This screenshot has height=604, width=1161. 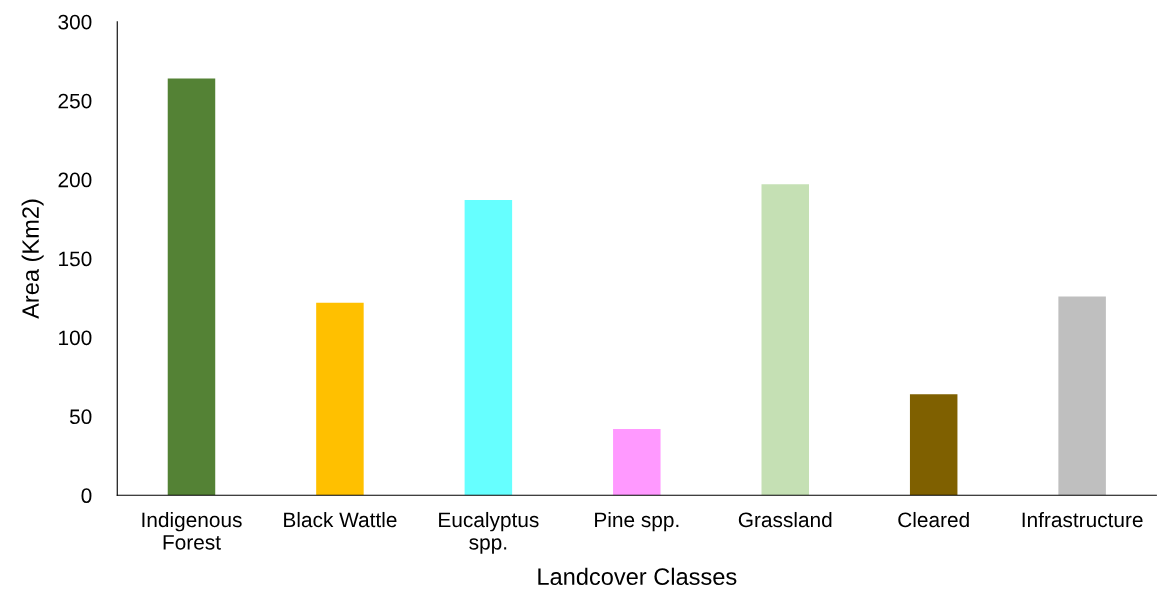 I want to click on x-tick-label: Black Wattle, so click(x=340, y=519).